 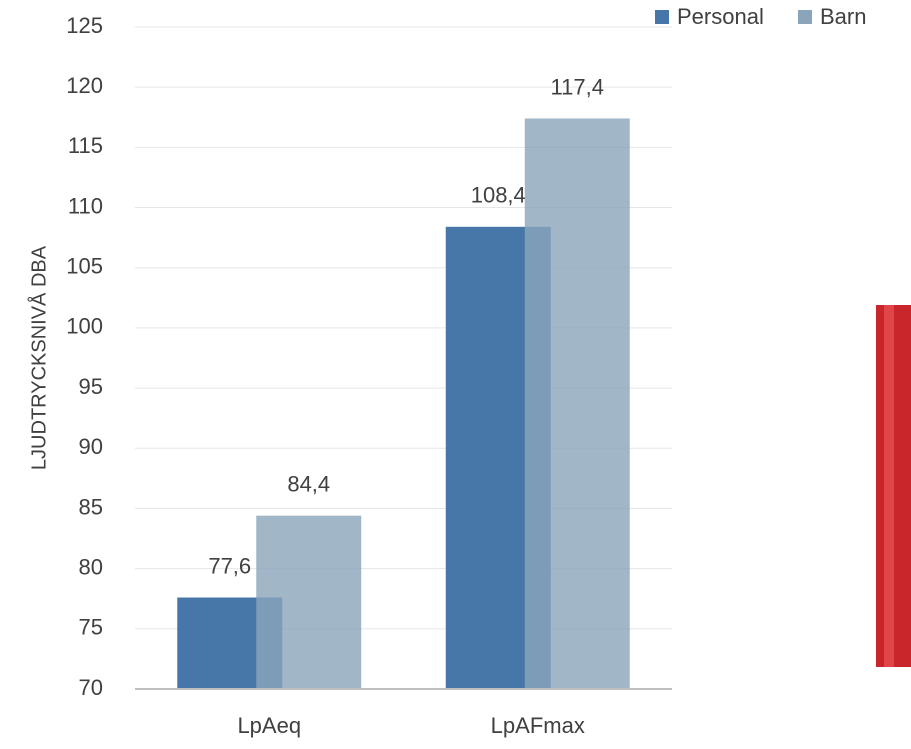 What do you see at coordinates (91, 386) in the screenshot?
I see `y-tick-label: 95` at bounding box center [91, 386].